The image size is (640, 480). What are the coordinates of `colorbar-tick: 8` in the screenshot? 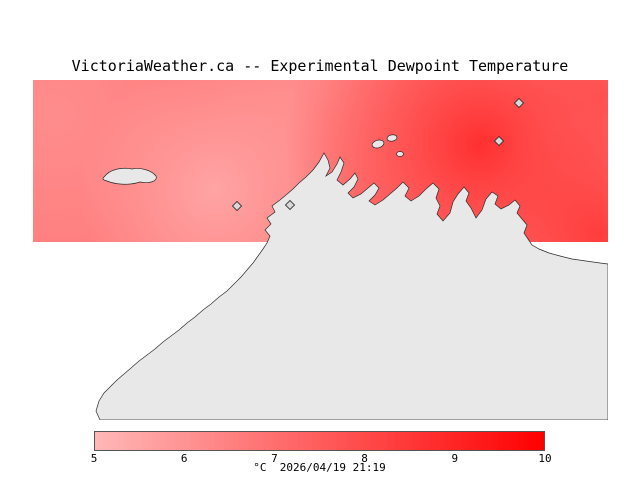 It's located at (364, 458).